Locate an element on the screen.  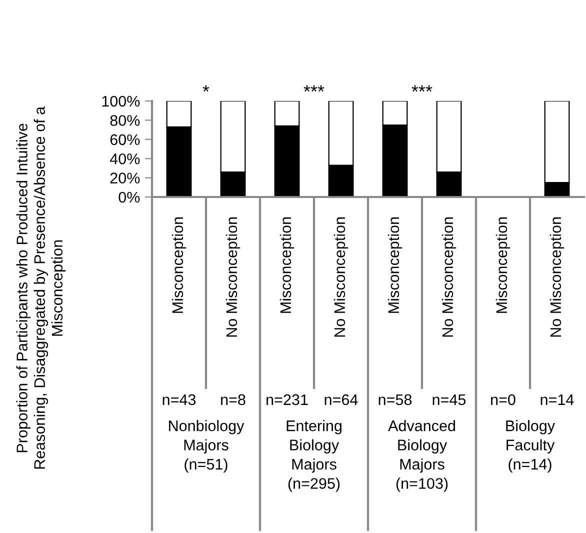
text: Nonbiology Majors (n=51) is located at coordinates (206, 446).